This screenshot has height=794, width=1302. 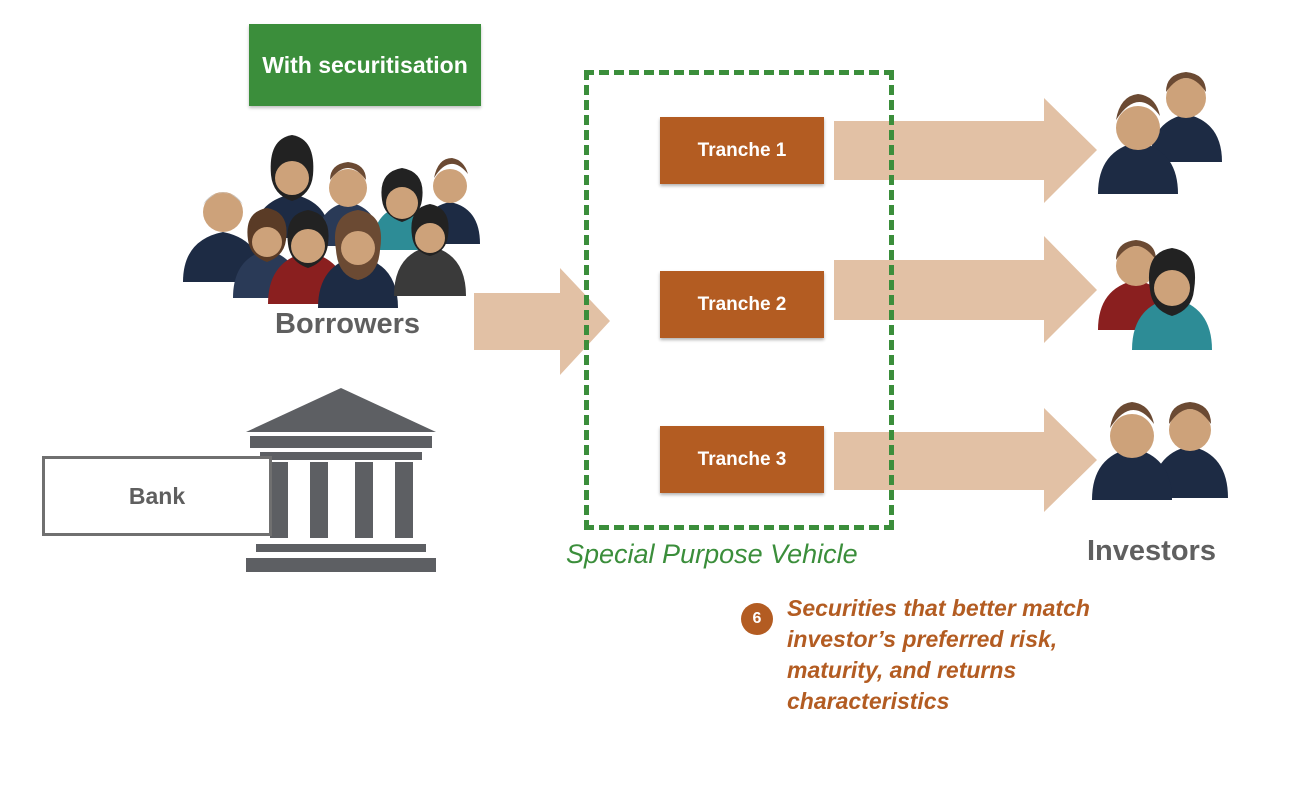 I want to click on tranche-3-label: Tranche 3, so click(x=742, y=459).